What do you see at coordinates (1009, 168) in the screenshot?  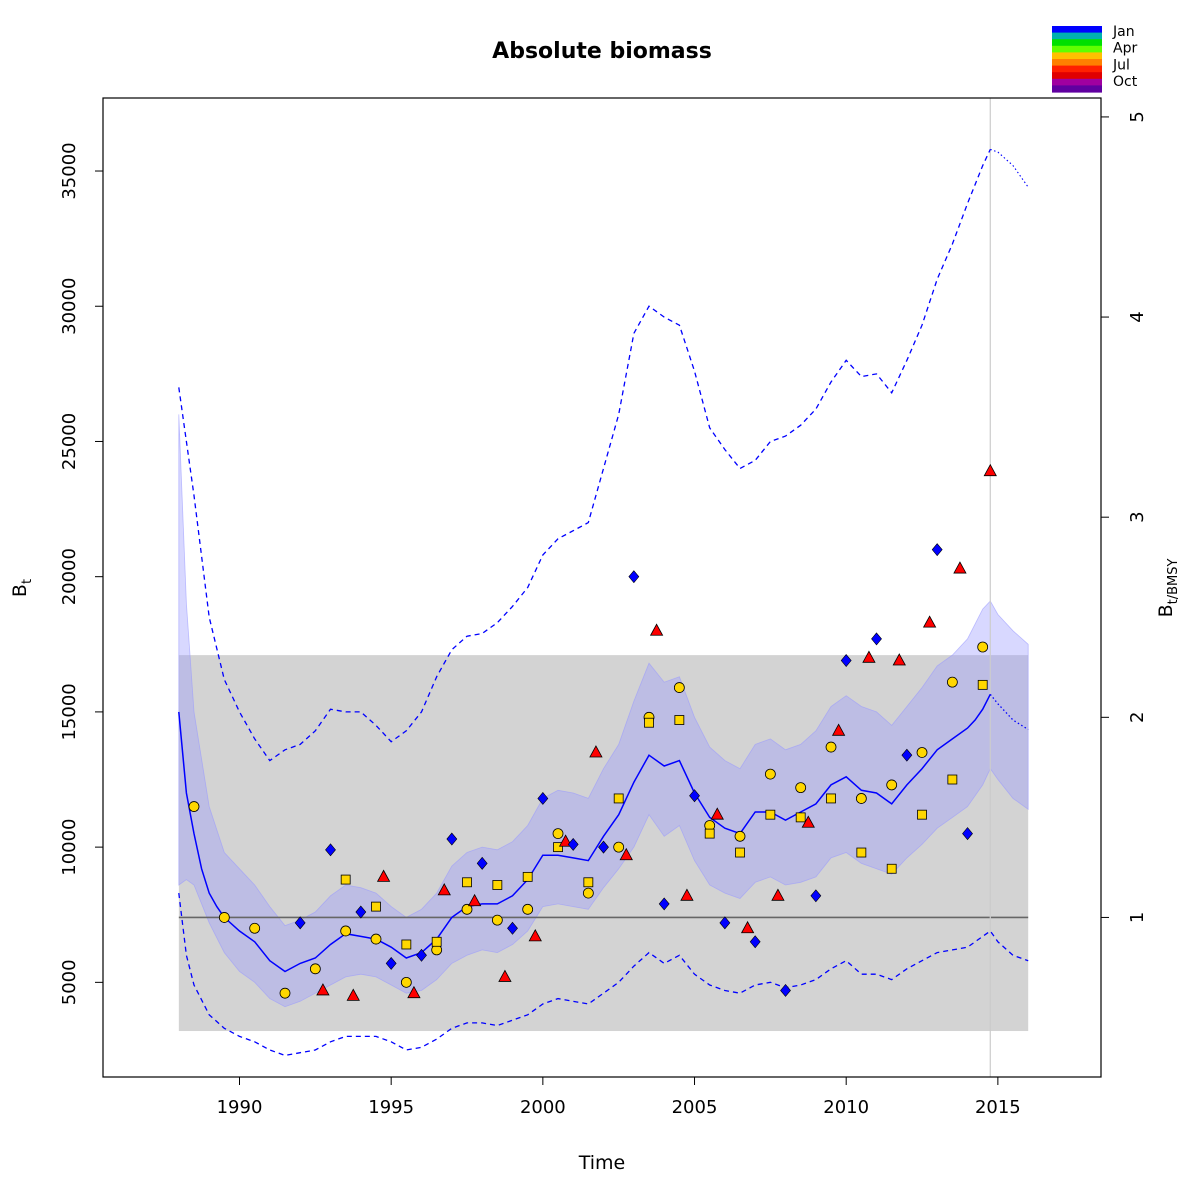 I see `outer-upper-forecast-line` at bounding box center [1009, 168].